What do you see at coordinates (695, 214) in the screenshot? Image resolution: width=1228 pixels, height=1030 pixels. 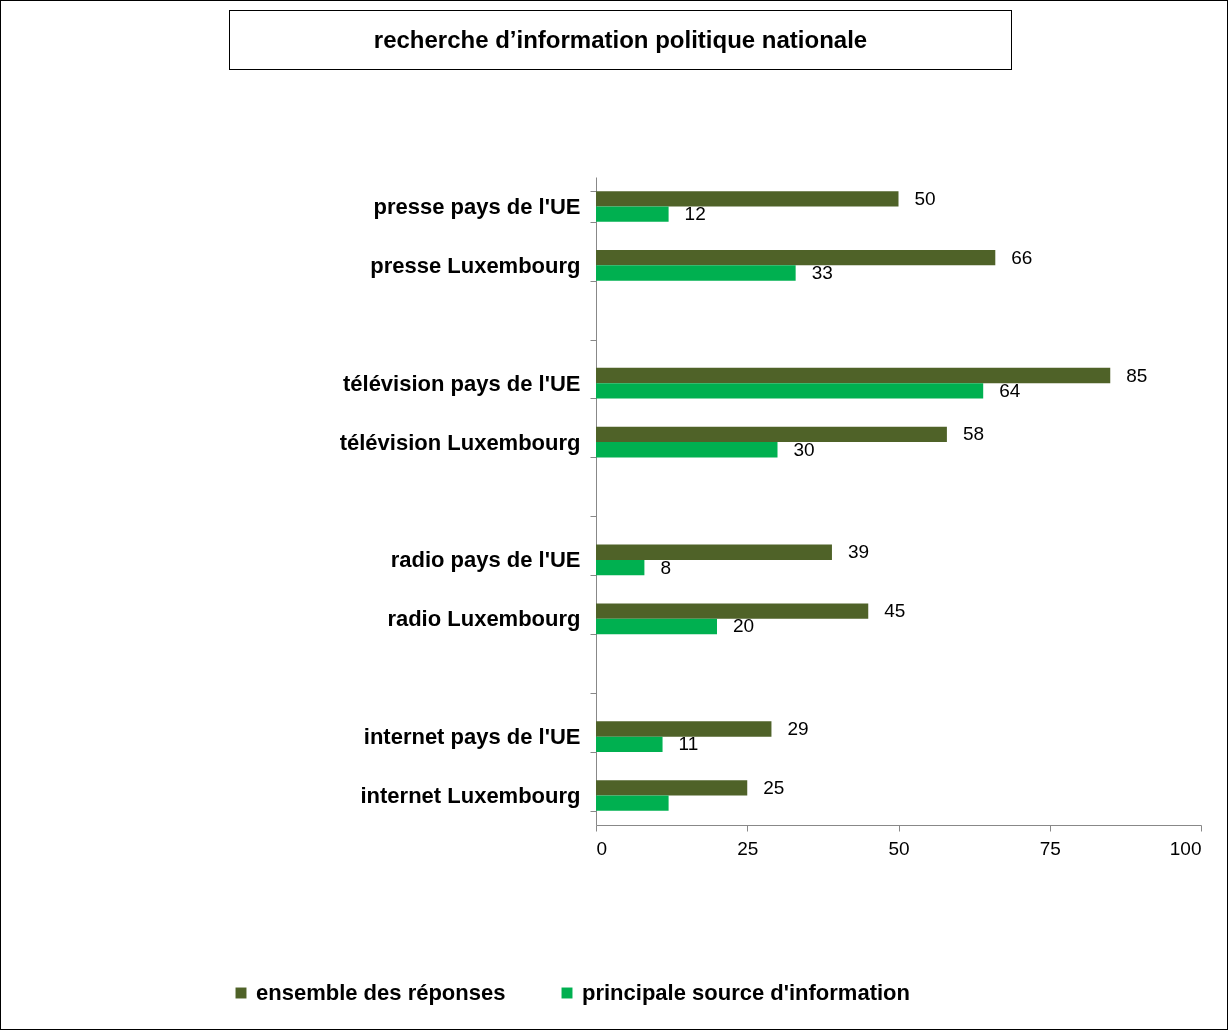 I see `data-label: 12` at bounding box center [695, 214].